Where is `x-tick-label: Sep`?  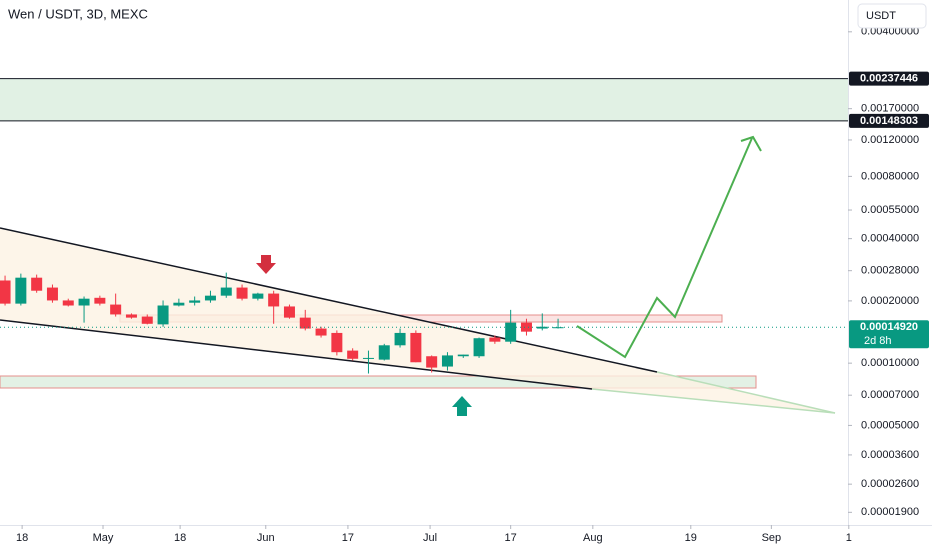
x-tick-label: Sep is located at coordinates (772, 538).